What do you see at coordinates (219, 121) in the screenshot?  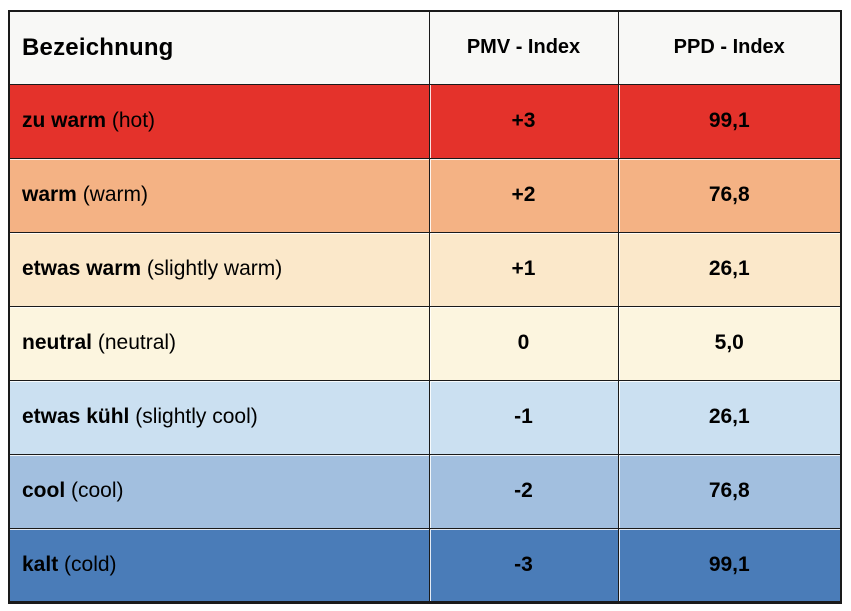 I see `row-label-cell: zu warm (hot)` at bounding box center [219, 121].